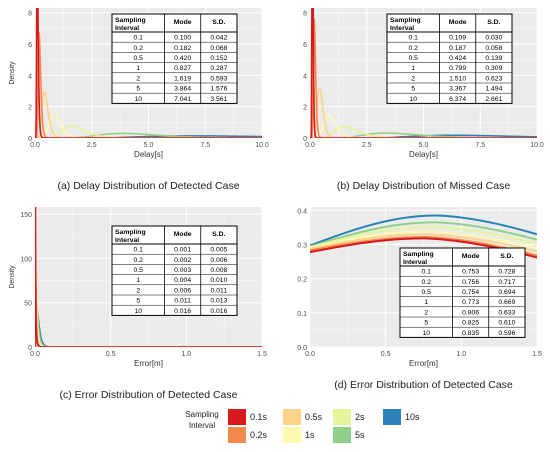 The width and height of the screenshot is (550, 452). Describe the element at coordinates (218, 280) in the screenshot. I see `table-cell: 0.010` at that location.